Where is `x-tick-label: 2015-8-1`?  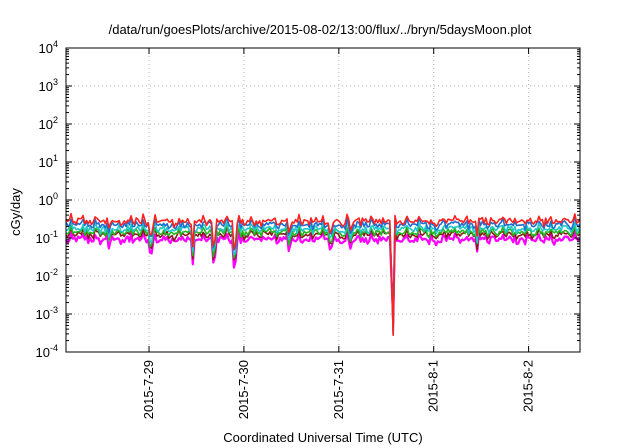
x-tick-label: 2015-8-1 is located at coordinates (433, 386).